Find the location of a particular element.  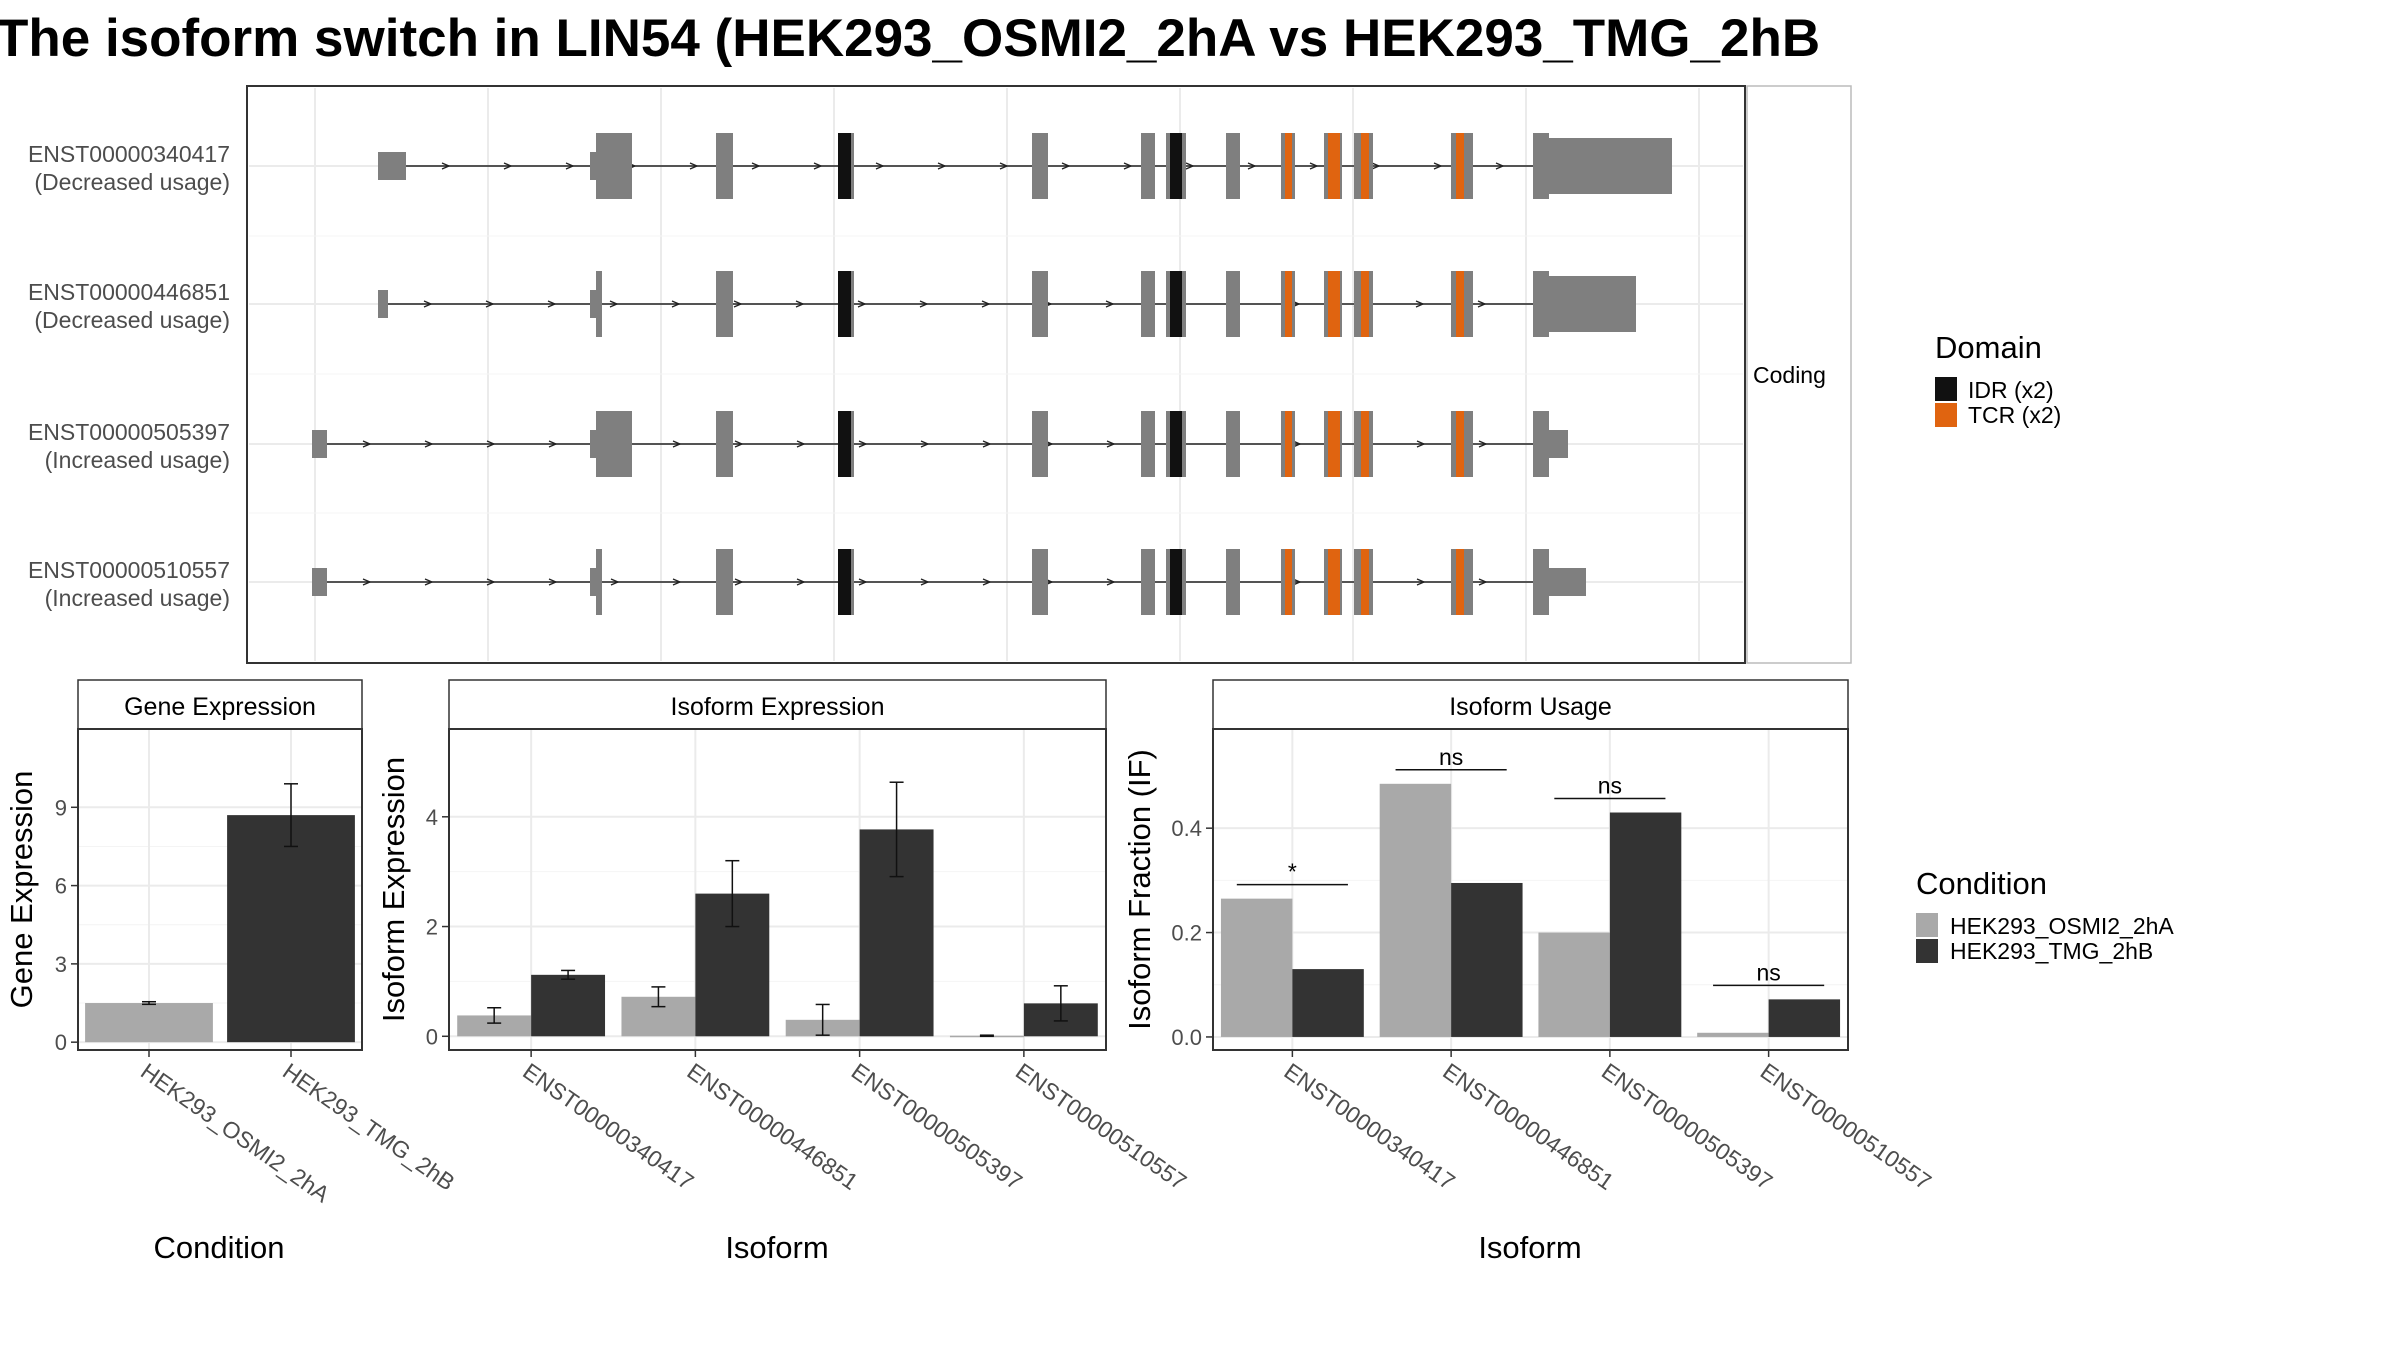

y-axis-title: Isoform Expression is located at coordinates (393, 889).